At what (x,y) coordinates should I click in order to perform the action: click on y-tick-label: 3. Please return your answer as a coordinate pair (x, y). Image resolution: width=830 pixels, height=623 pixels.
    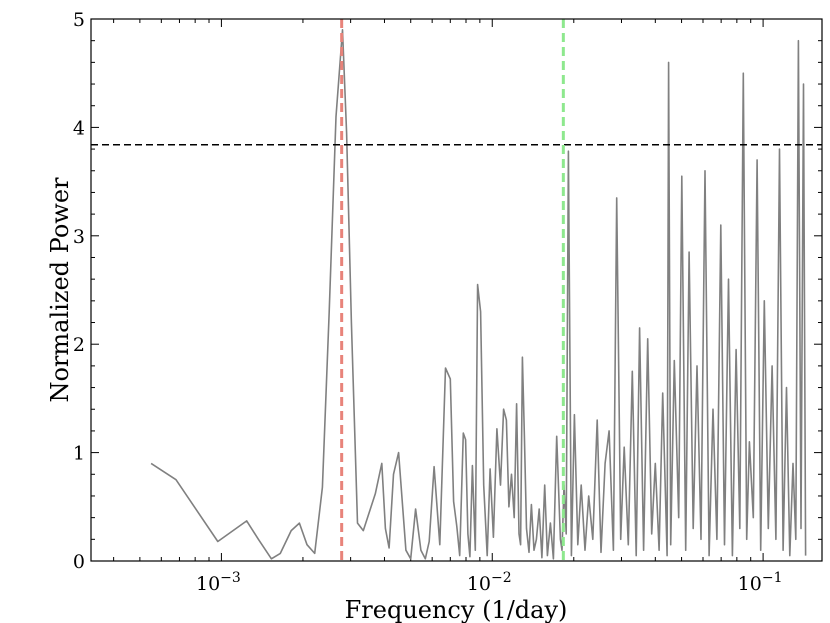
    Looking at the image, I should click on (79, 237).